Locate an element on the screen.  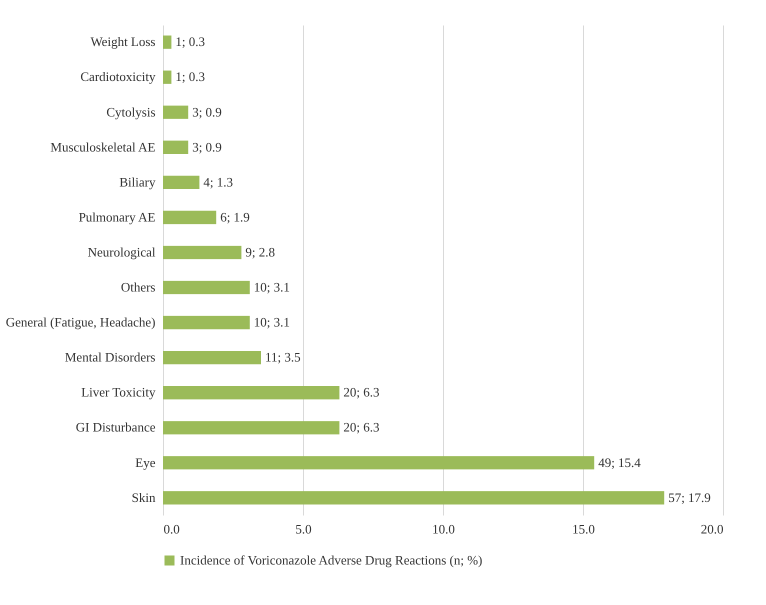
y-tick-label: Cardiotoxicity is located at coordinates (118, 76).